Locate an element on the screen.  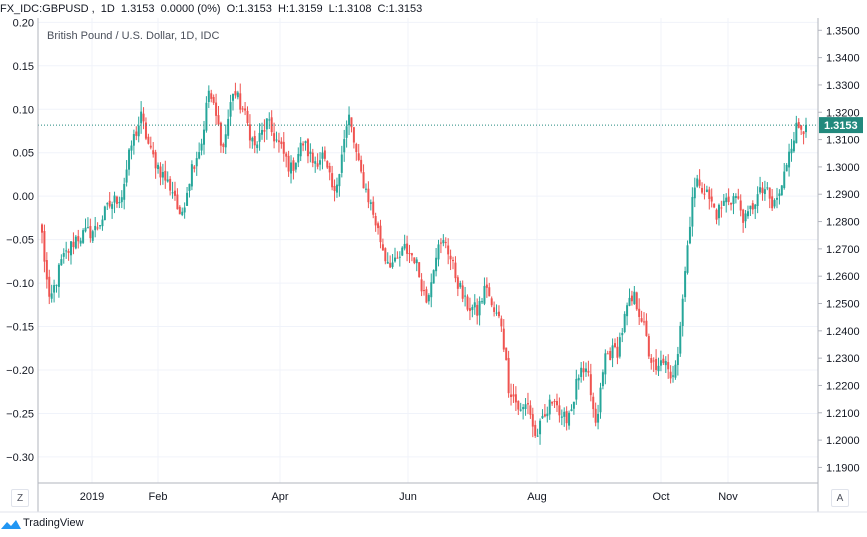
right-axis-tick: 1.3400 is located at coordinates (843, 59).